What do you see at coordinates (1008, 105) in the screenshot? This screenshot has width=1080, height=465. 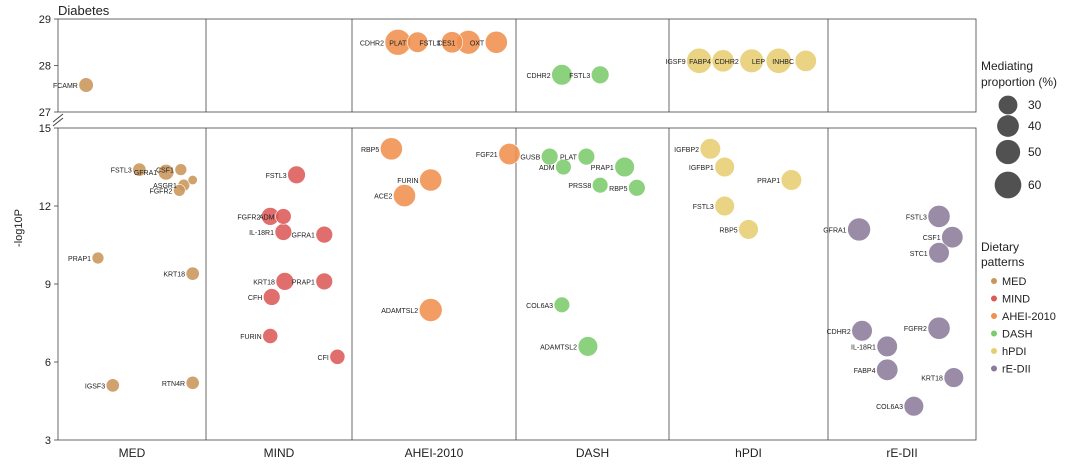 I see `size-legend-circle` at bounding box center [1008, 105].